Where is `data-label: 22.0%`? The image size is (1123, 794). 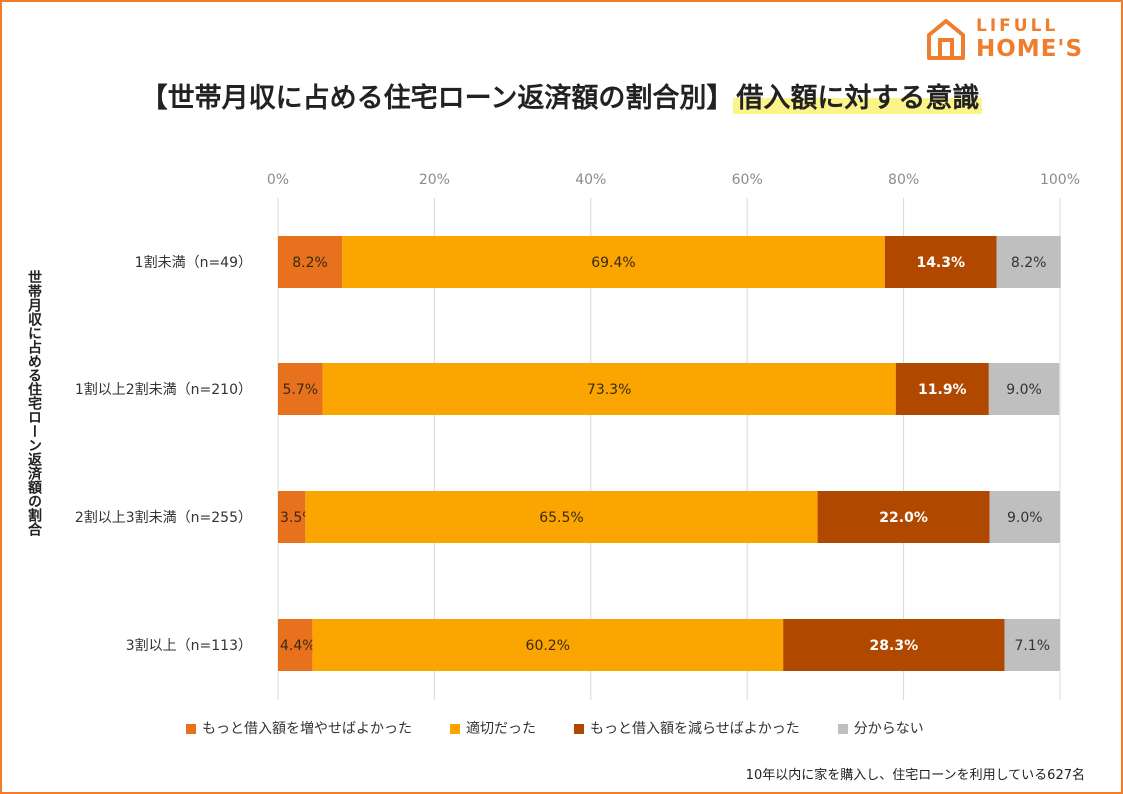
data-label: 22.0% is located at coordinates (903, 518).